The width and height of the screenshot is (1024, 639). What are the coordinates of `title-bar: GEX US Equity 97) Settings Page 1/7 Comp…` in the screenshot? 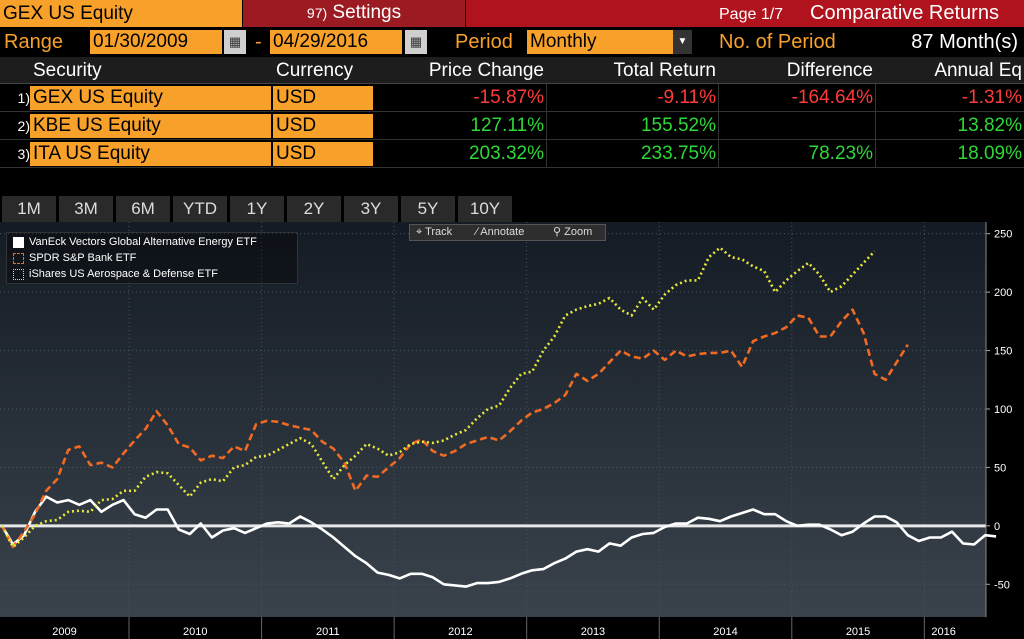 It's located at (512, 14).